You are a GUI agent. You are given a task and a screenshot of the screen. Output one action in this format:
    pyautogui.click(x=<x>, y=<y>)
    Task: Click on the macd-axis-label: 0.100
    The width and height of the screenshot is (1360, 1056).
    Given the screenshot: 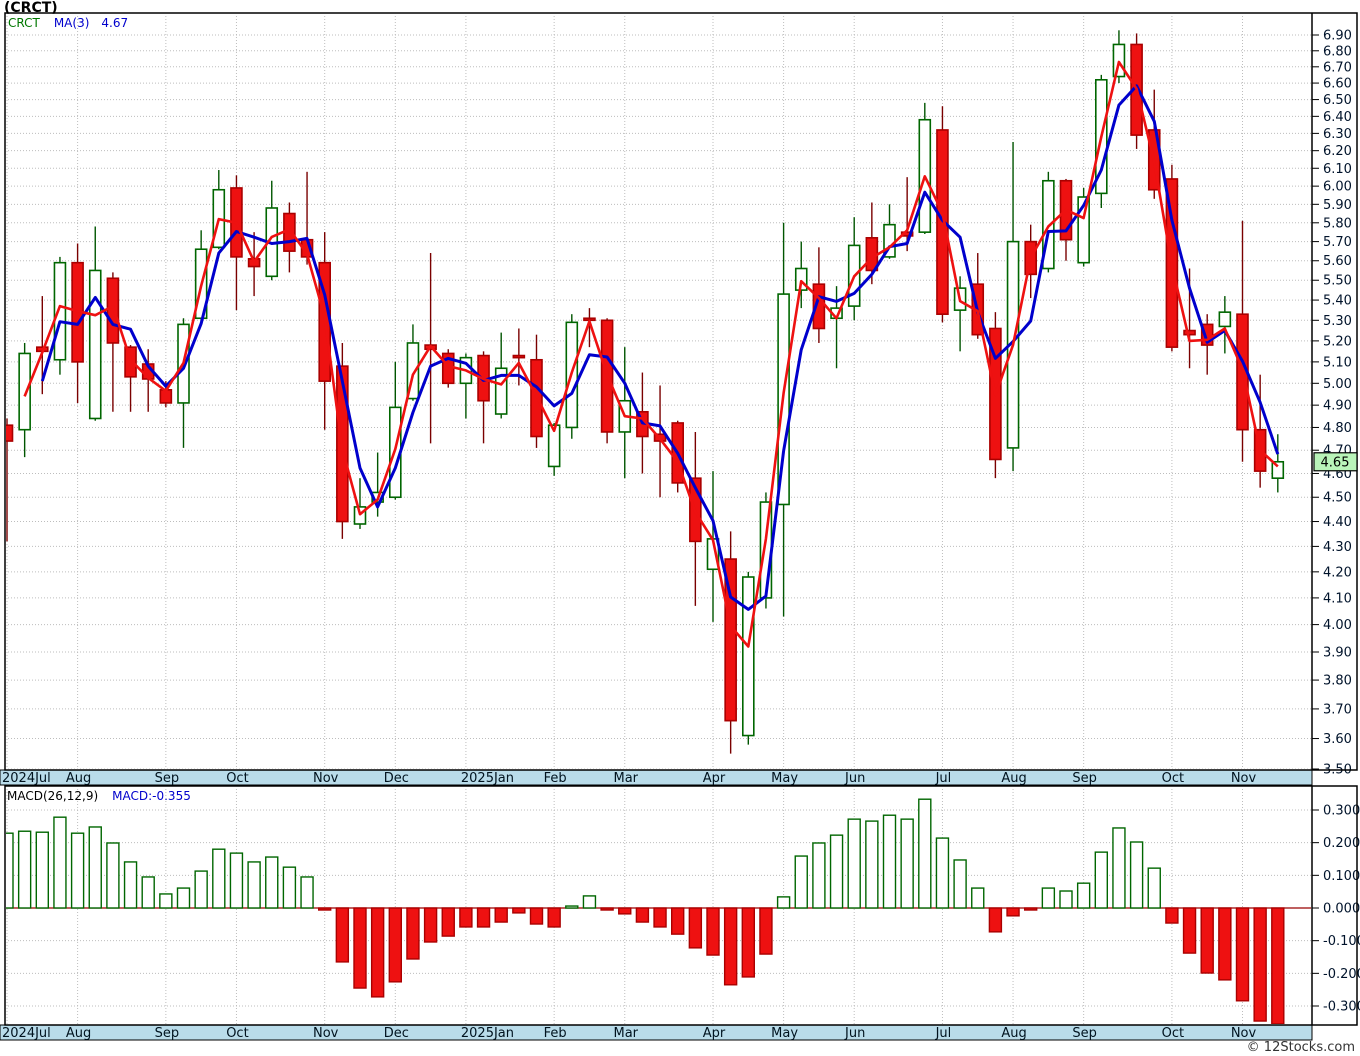 What is the action you would take?
    pyautogui.click(x=1341, y=876)
    